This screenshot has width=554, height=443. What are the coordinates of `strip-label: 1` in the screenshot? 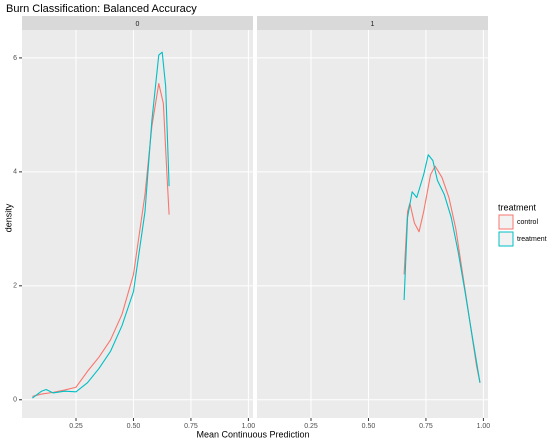 It's located at (373, 24).